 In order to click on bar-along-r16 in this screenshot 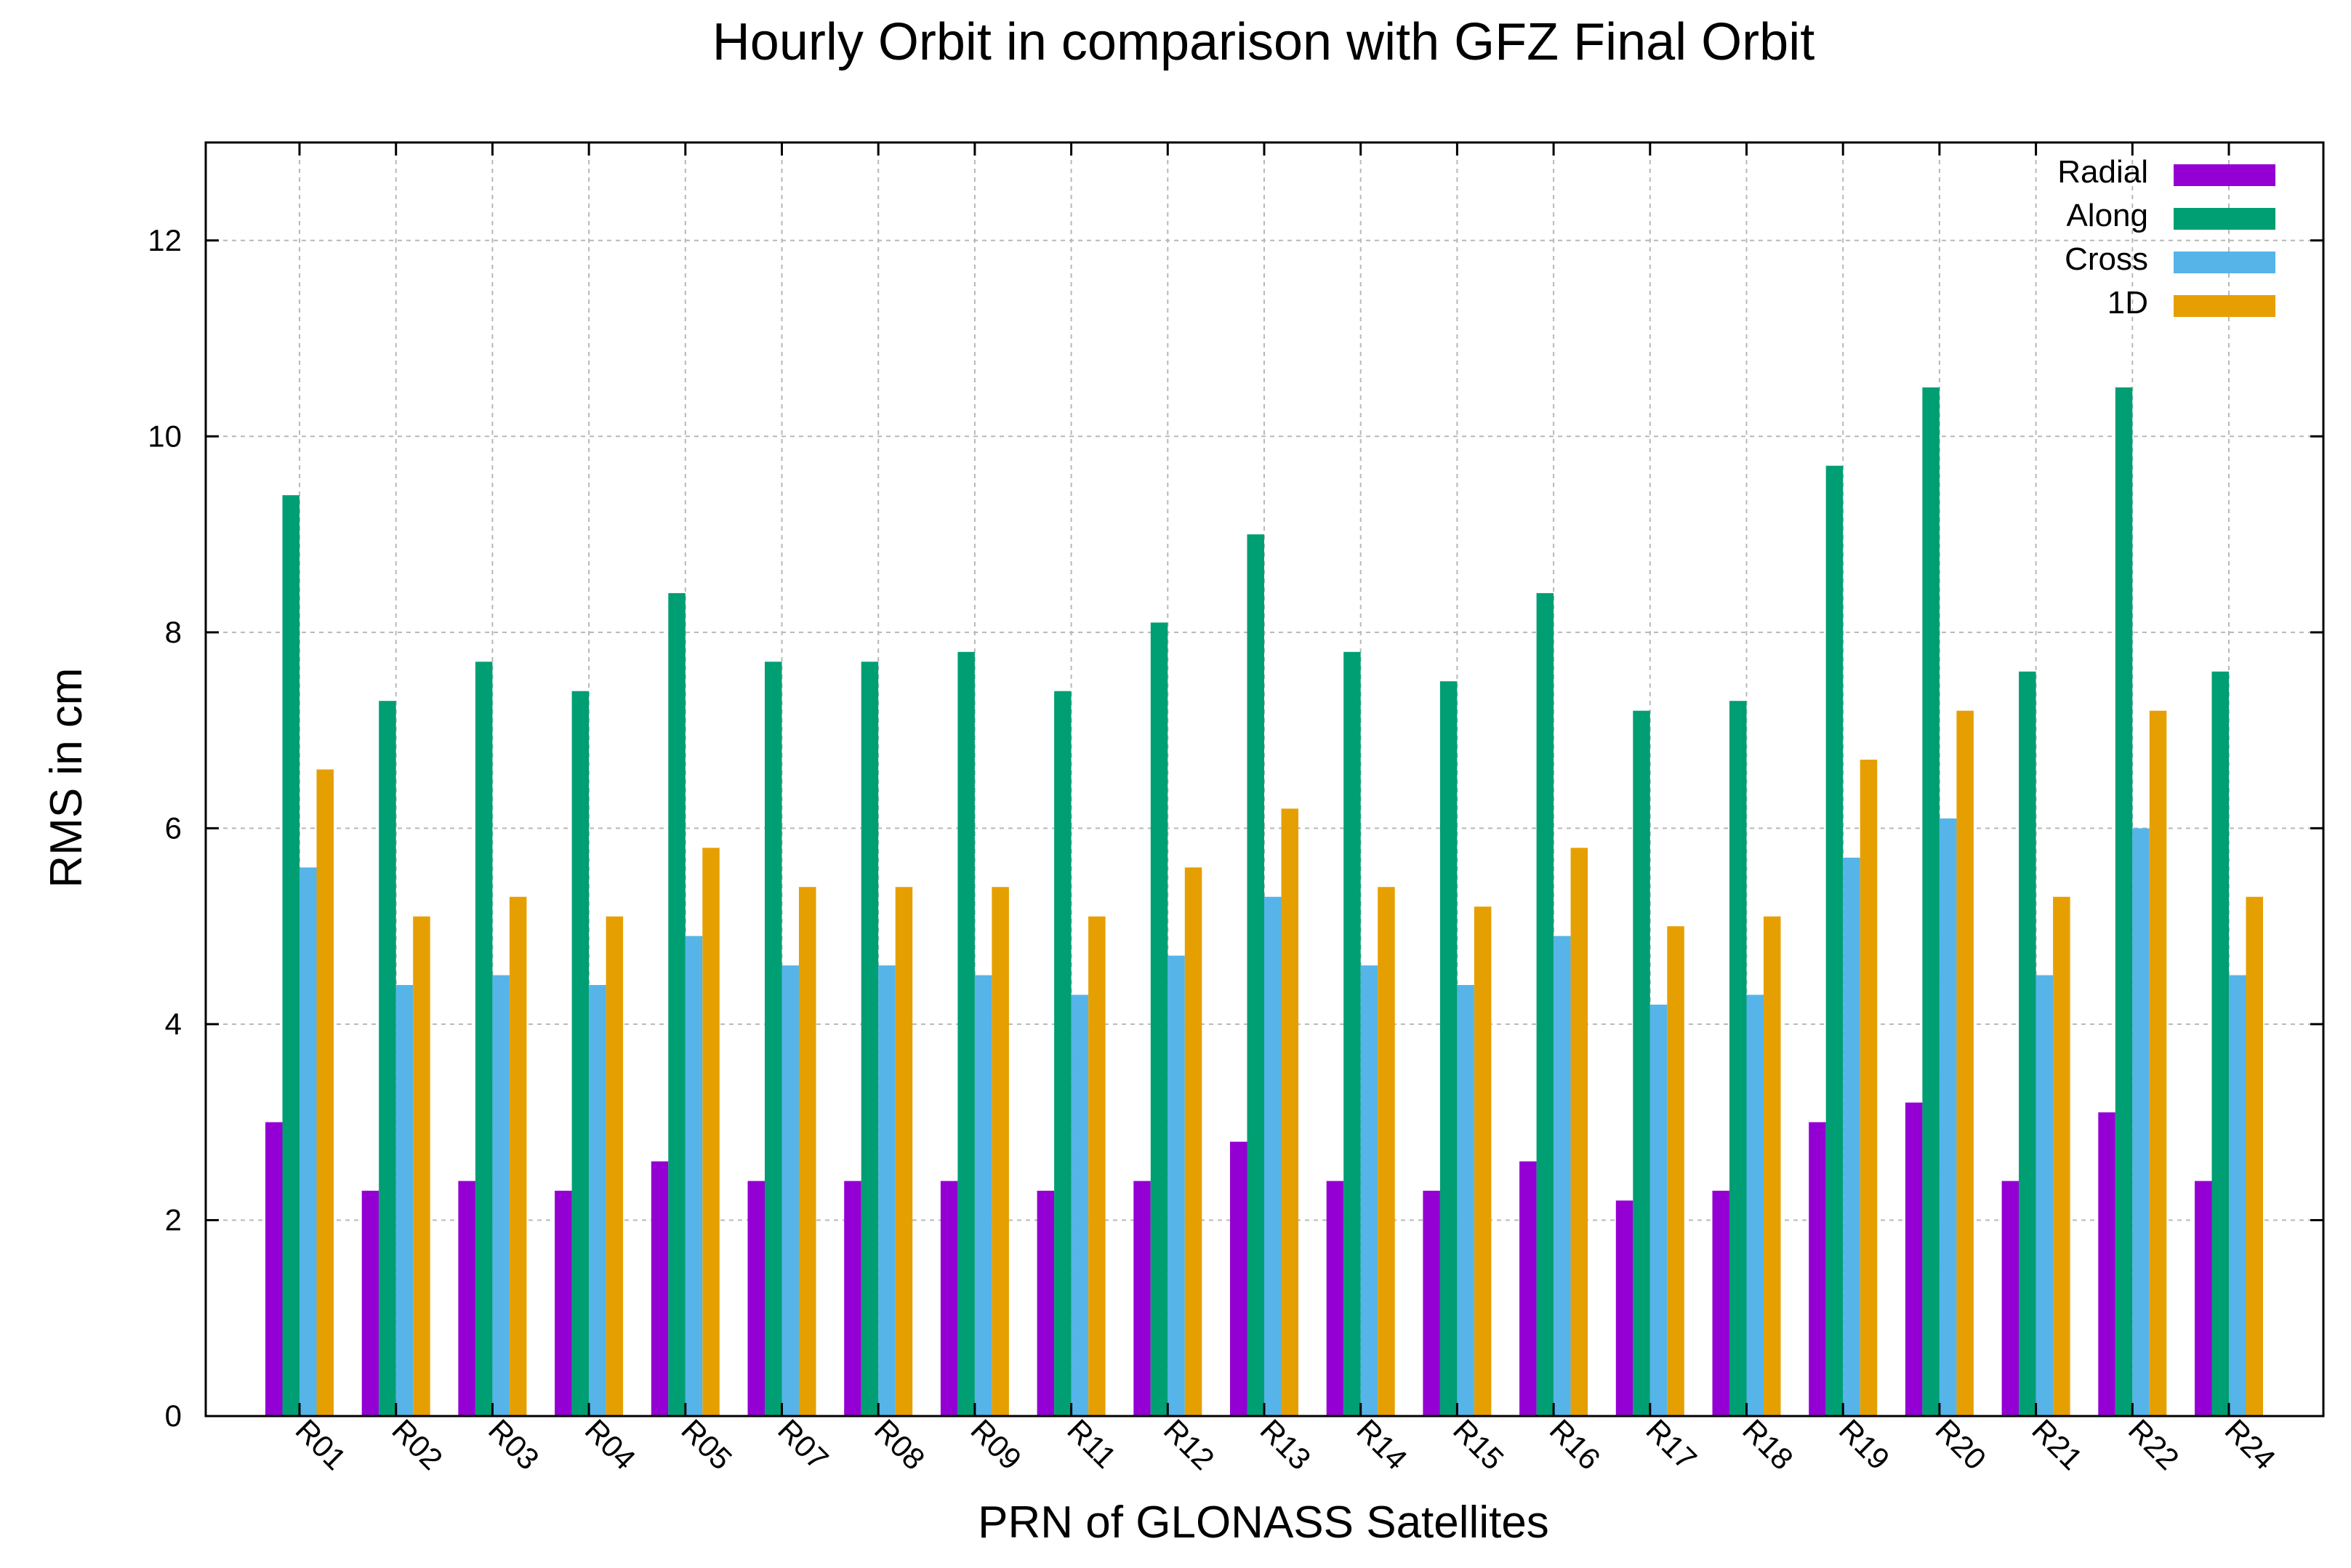, I will do `click(1545, 1004)`.